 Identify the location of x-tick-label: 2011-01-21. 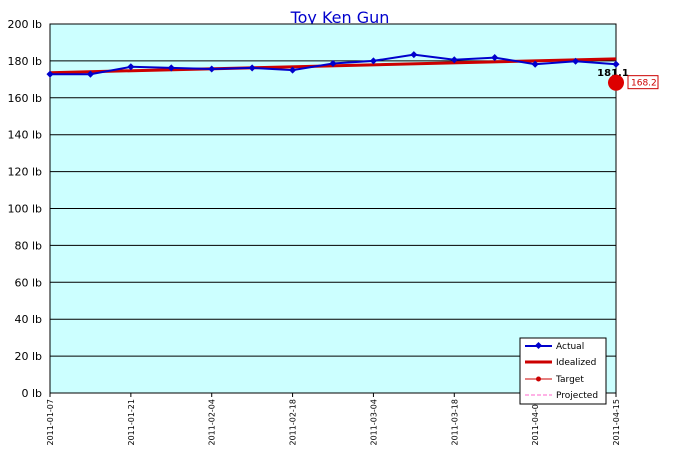
(131, 422).